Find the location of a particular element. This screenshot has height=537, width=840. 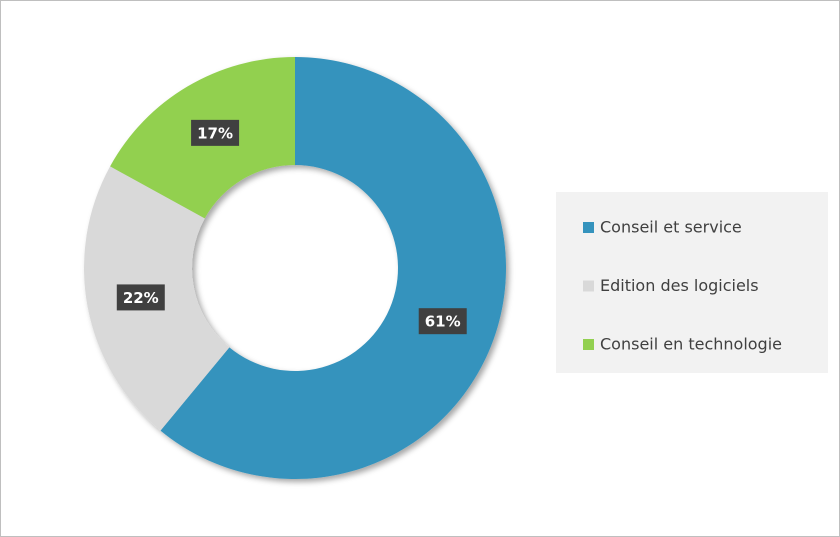

value-label: 17% is located at coordinates (215, 133).